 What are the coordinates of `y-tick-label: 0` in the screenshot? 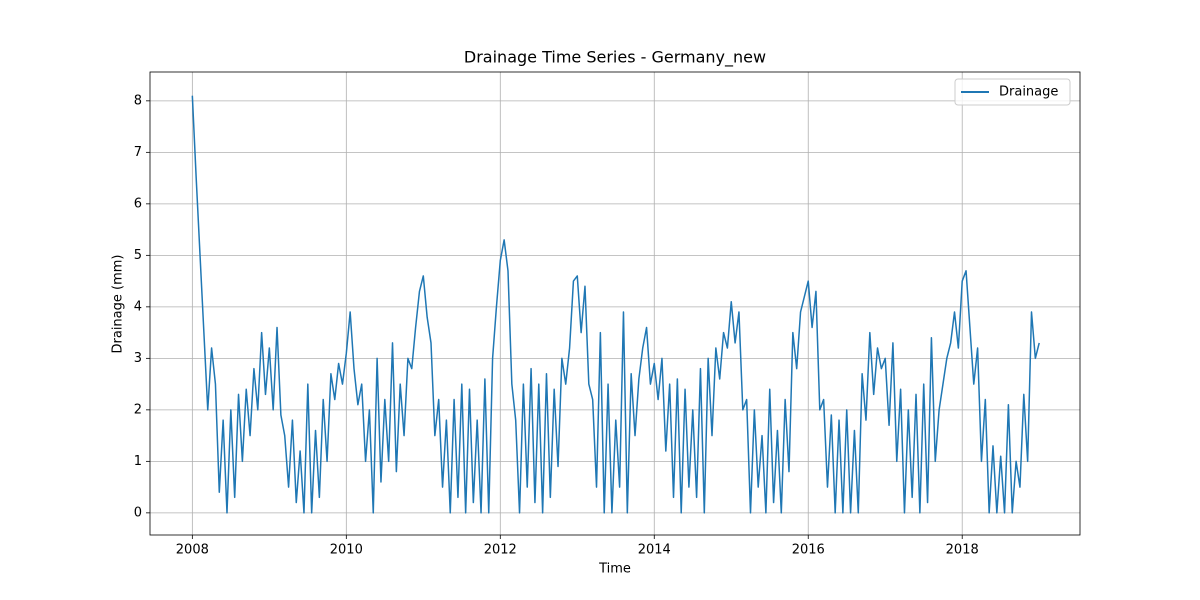 It's located at (138, 512).